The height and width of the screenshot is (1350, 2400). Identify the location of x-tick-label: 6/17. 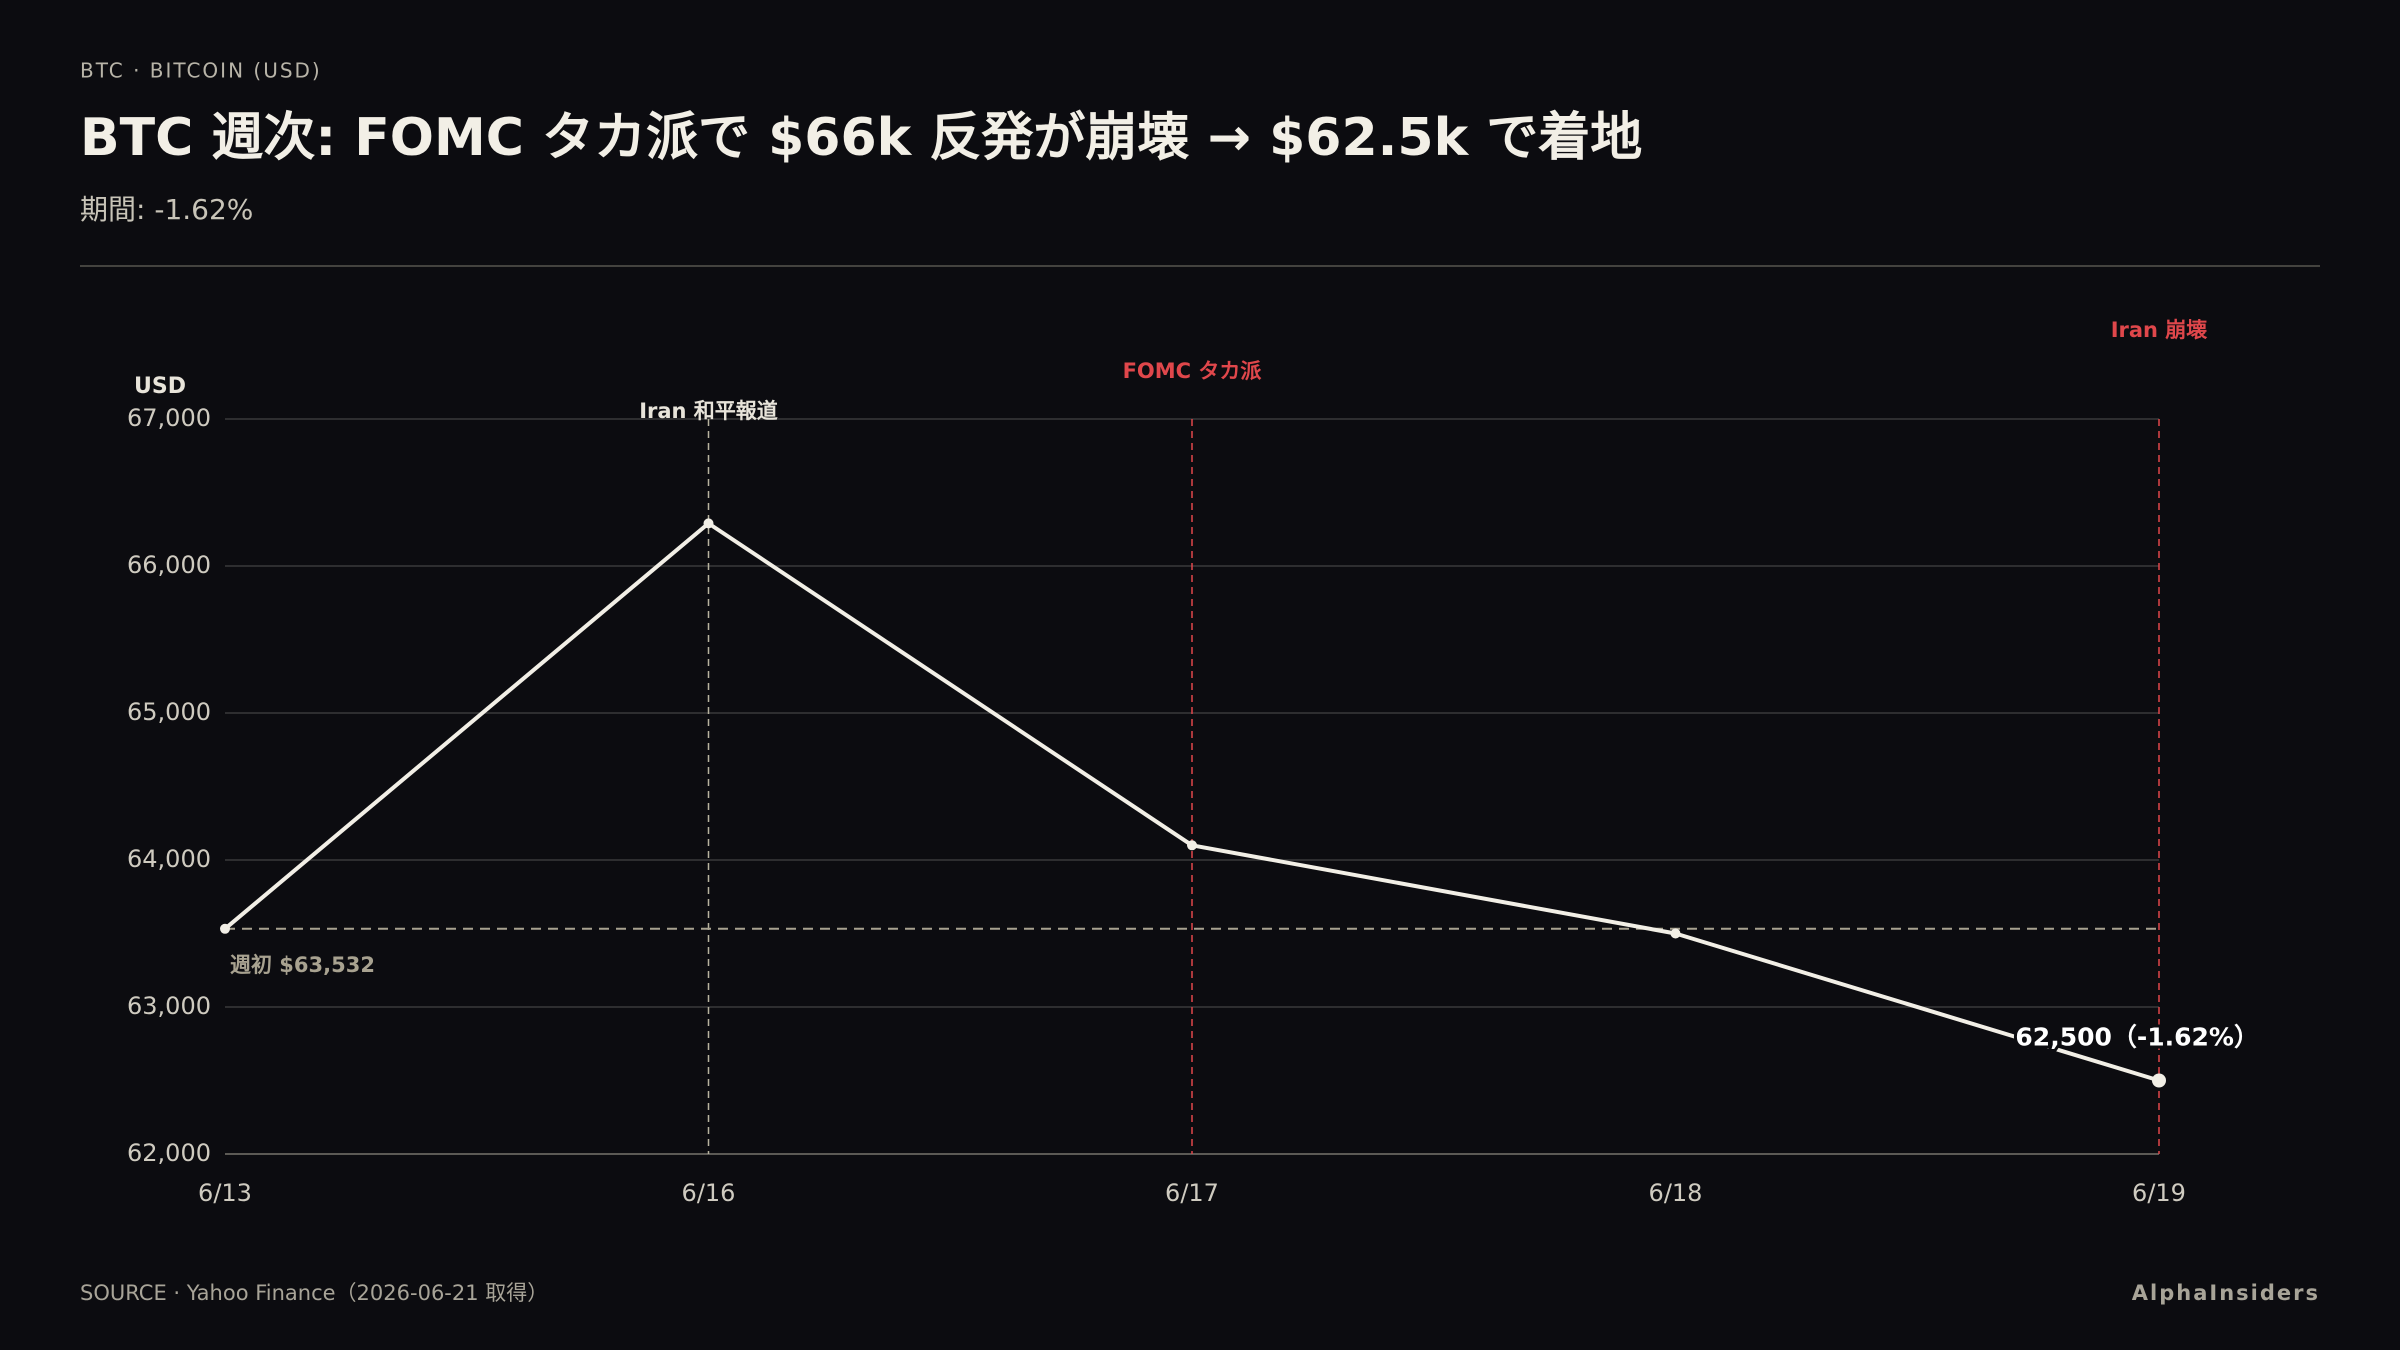
(1192, 1193).